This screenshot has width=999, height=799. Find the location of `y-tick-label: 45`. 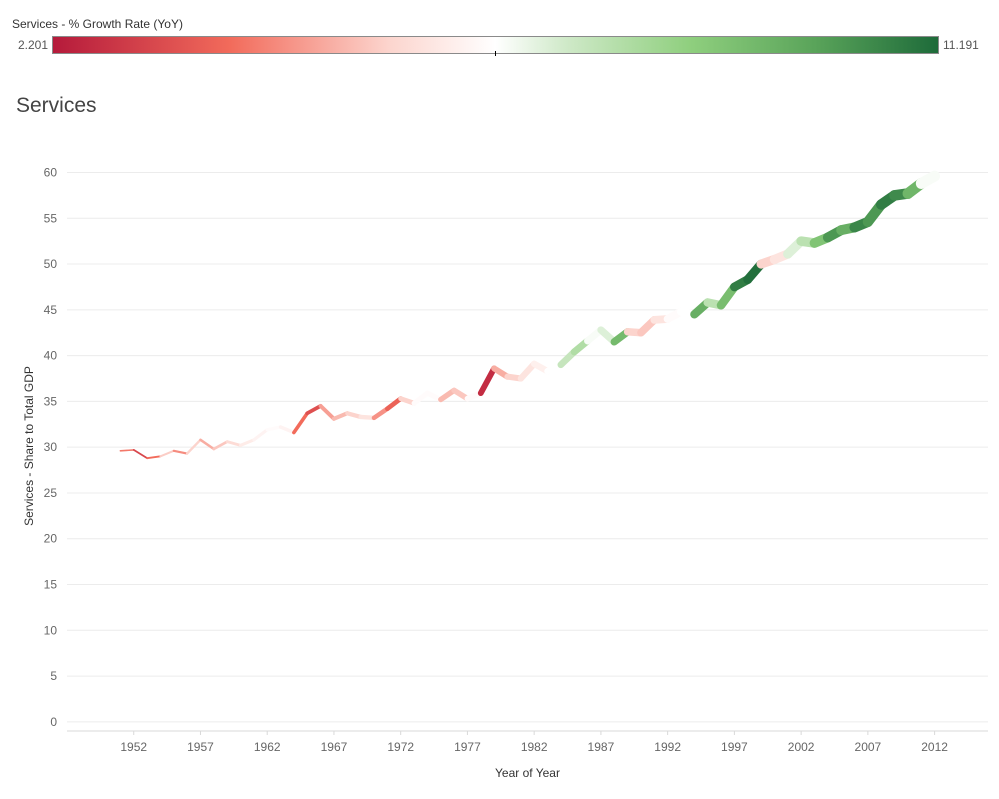

y-tick-label: 45 is located at coordinates (51, 310).